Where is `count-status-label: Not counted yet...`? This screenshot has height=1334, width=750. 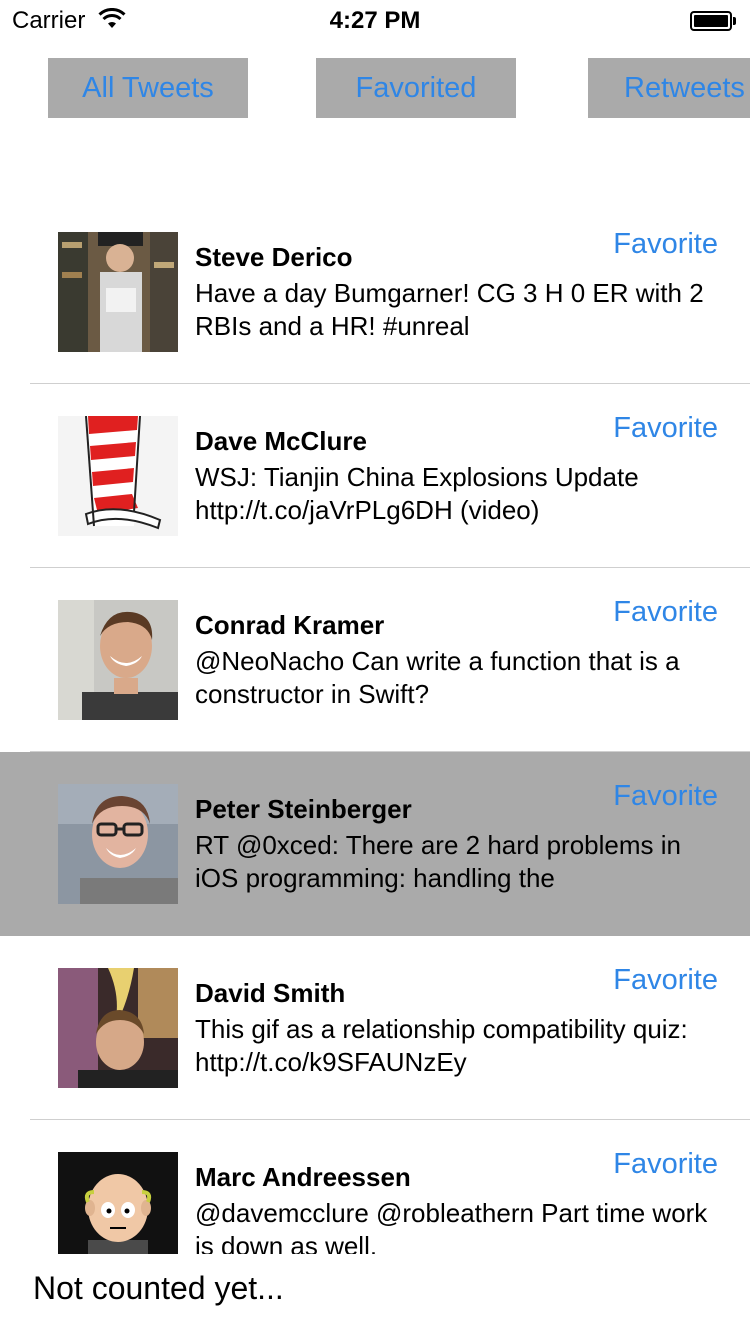 count-status-label: Not counted yet... is located at coordinates (158, 1288).